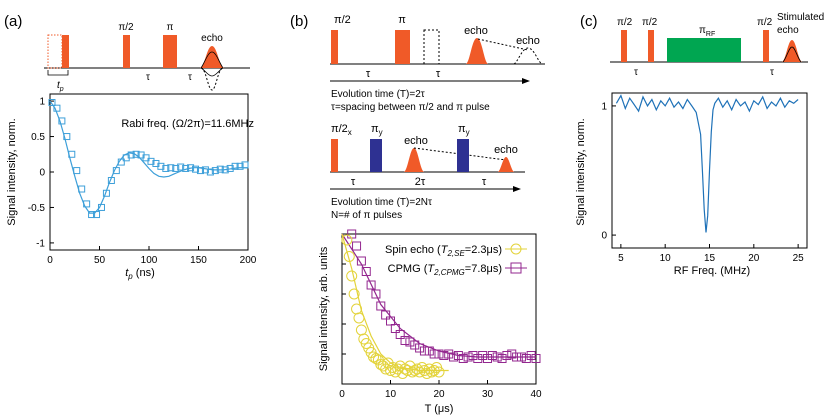 The height and width of the screenshot is (419, 831). Describe the element at coordinates (148, 77) in the screenshot. I see `seq-a-tau1: τ` at that location.